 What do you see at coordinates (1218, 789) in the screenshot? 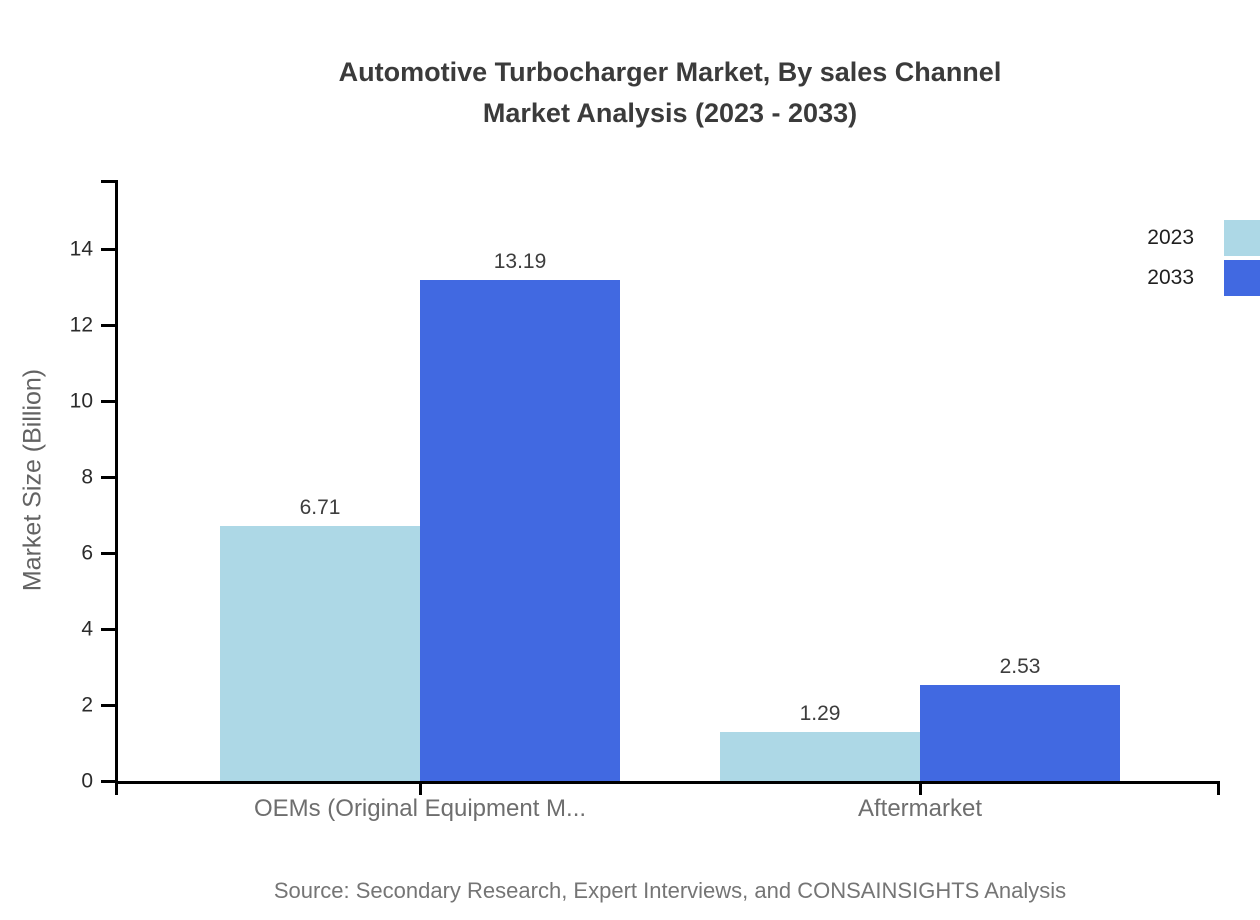
I see `x-axis-right-cap` at bounding box center [1218, 789].